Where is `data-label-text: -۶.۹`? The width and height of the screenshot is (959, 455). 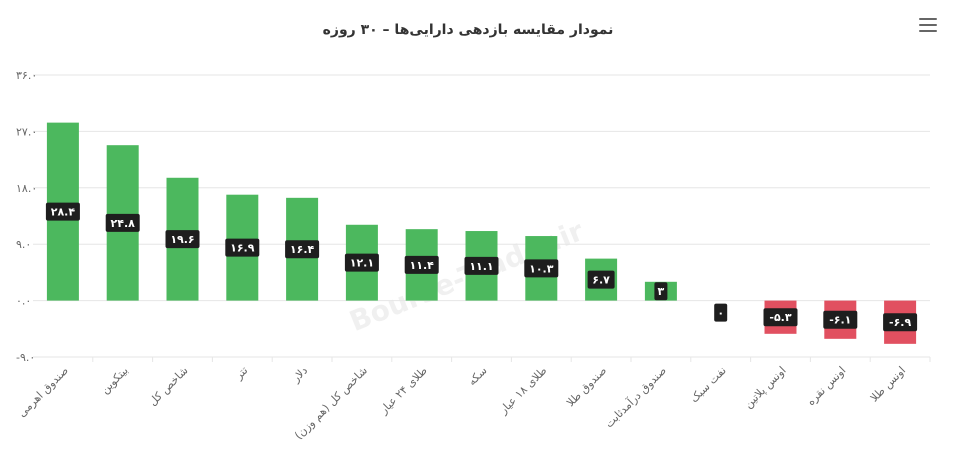 data-label-text: -۶.۹ is located at coordinates (900, 322).